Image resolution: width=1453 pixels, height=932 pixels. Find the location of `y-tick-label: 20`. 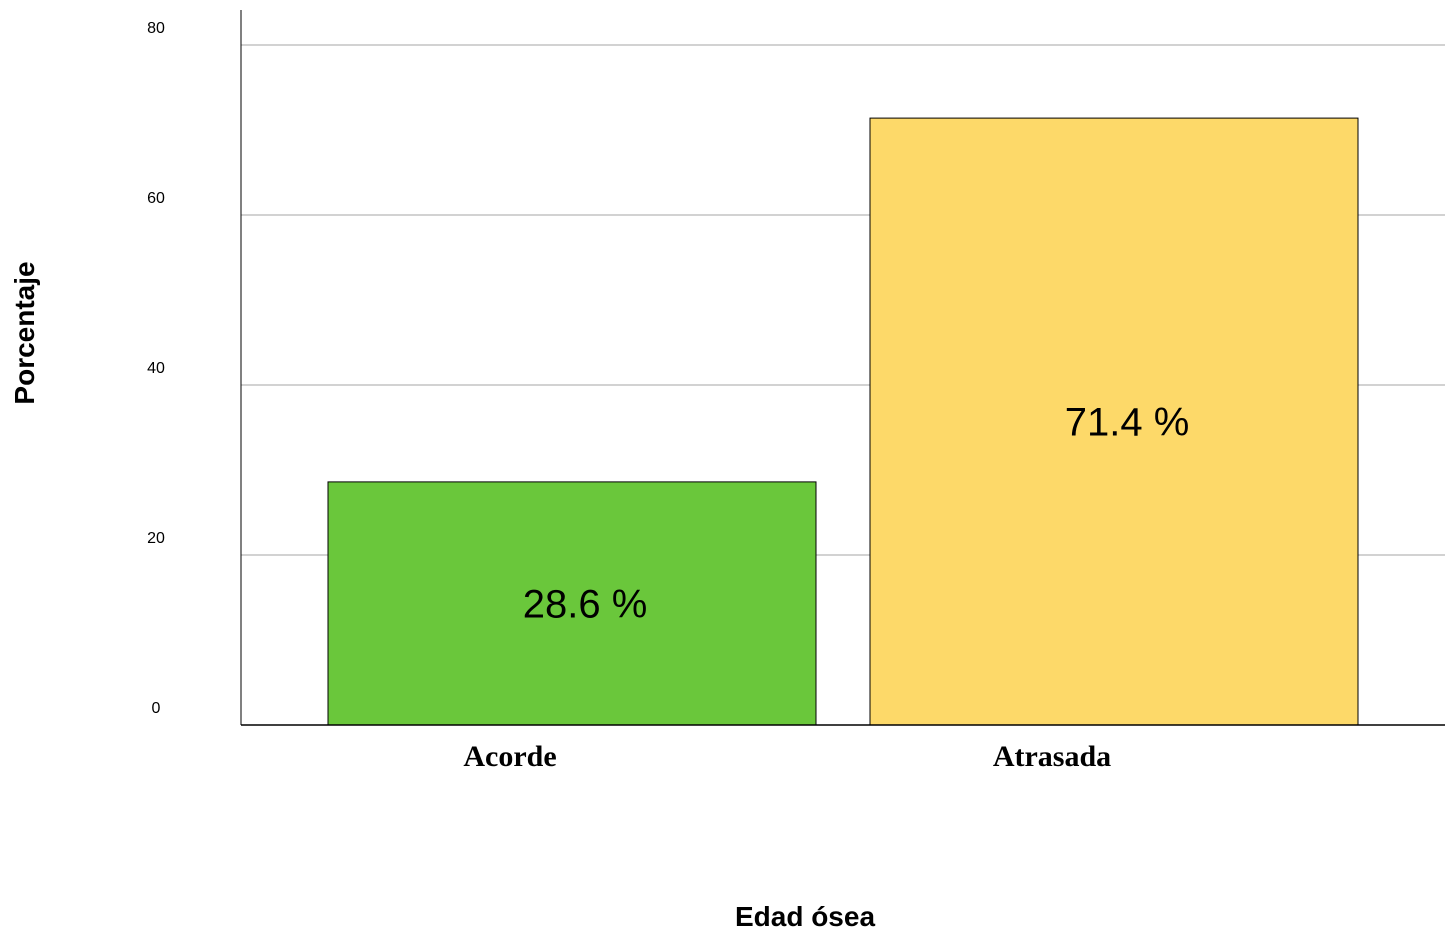

y-tick-label: 20 is located at coordinates (156, 538).